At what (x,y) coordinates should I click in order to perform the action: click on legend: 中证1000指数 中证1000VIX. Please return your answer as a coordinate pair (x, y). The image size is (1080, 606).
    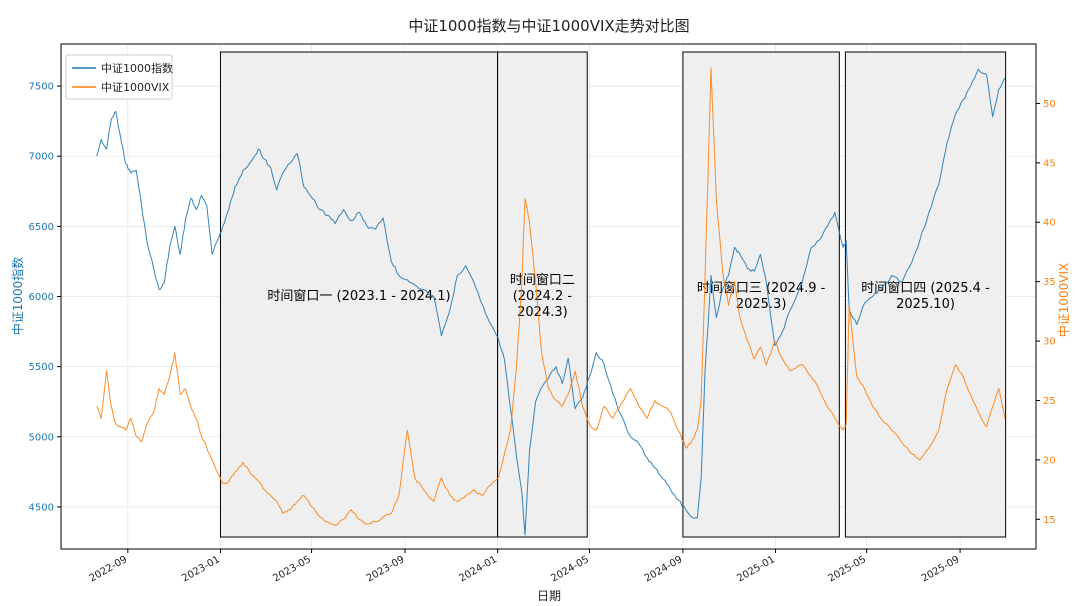
    Looking at the image, I should click on (119, 77).